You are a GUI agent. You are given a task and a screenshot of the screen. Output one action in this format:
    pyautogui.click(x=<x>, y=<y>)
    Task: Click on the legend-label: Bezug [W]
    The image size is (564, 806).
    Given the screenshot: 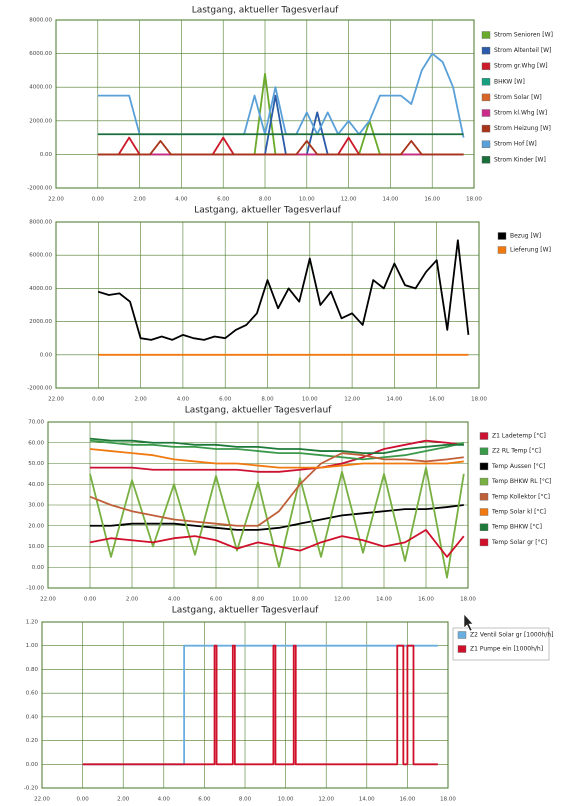 What is the action you would take?
    pyautogui.click(x=525, y=236)
    